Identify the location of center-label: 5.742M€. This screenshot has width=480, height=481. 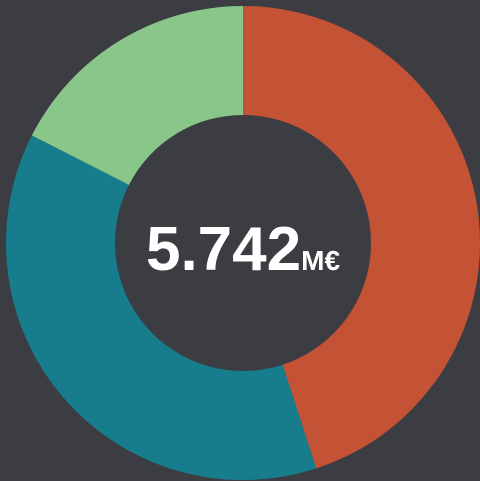
(243, 249).